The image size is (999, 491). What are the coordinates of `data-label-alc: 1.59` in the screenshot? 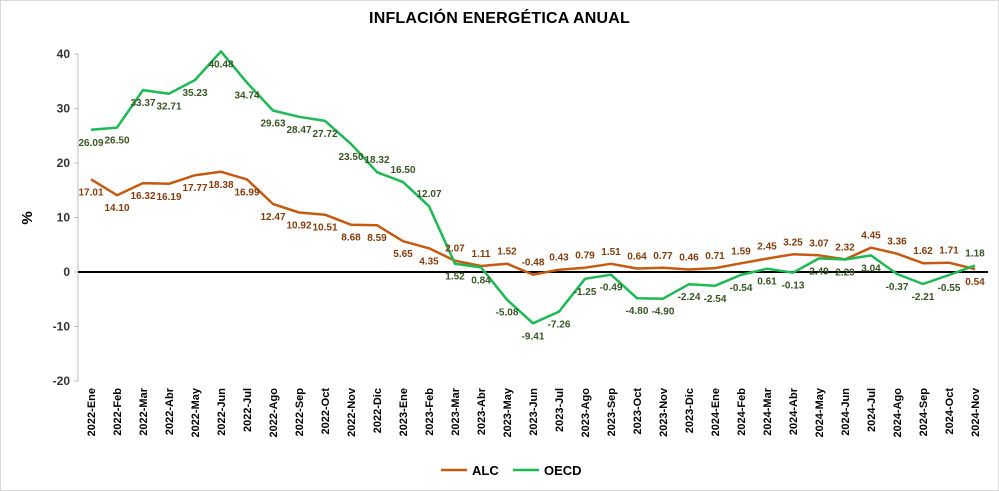 It's located at (741, 251).